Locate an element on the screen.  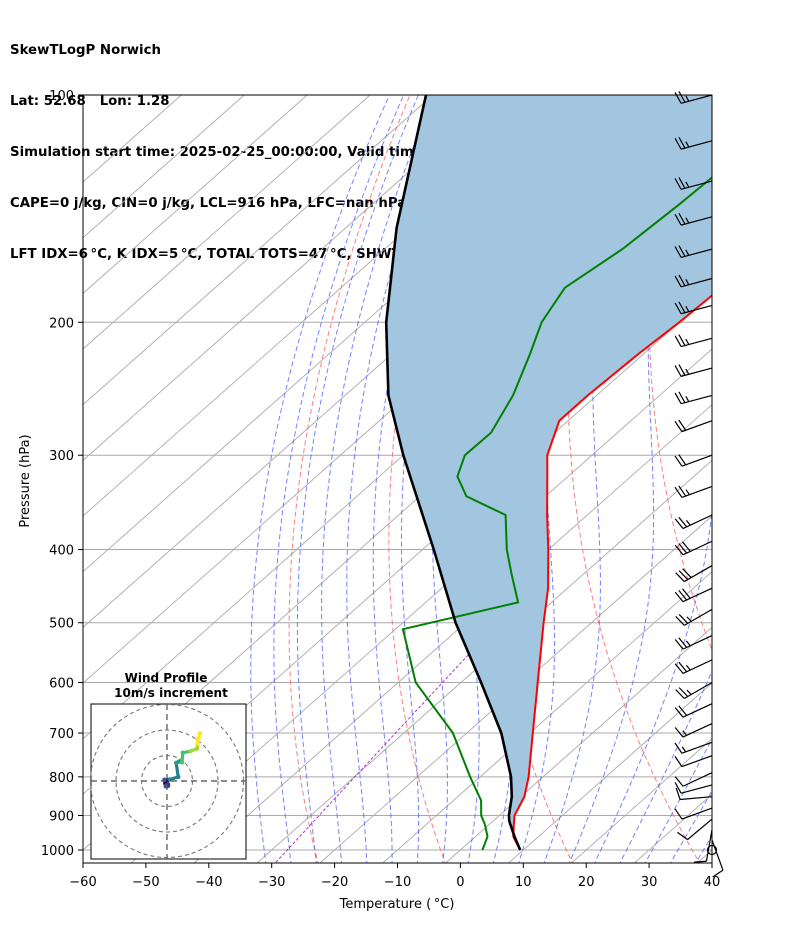
y-tick-label: 900 is located at coordinates (61, 816).